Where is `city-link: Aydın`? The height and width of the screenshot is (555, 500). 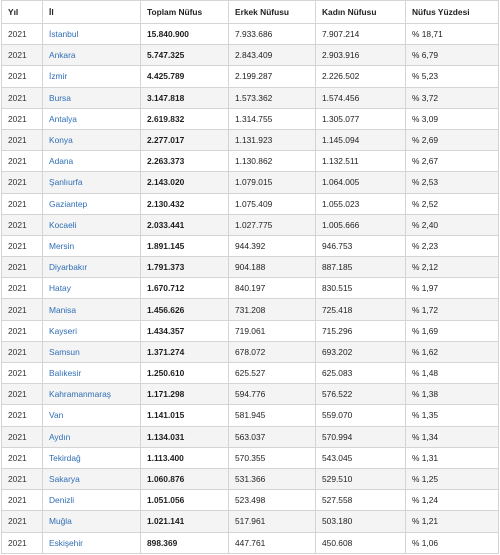
city-link: Aydın is located at coordinates (60, 436).